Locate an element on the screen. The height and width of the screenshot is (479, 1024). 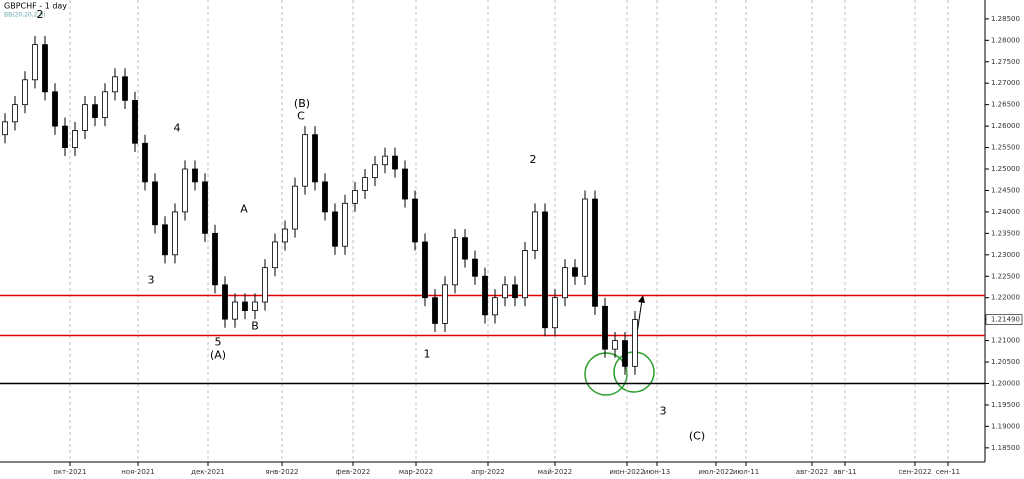
y-tick-label: 1.20500 is located at coordinates (1005, 362).